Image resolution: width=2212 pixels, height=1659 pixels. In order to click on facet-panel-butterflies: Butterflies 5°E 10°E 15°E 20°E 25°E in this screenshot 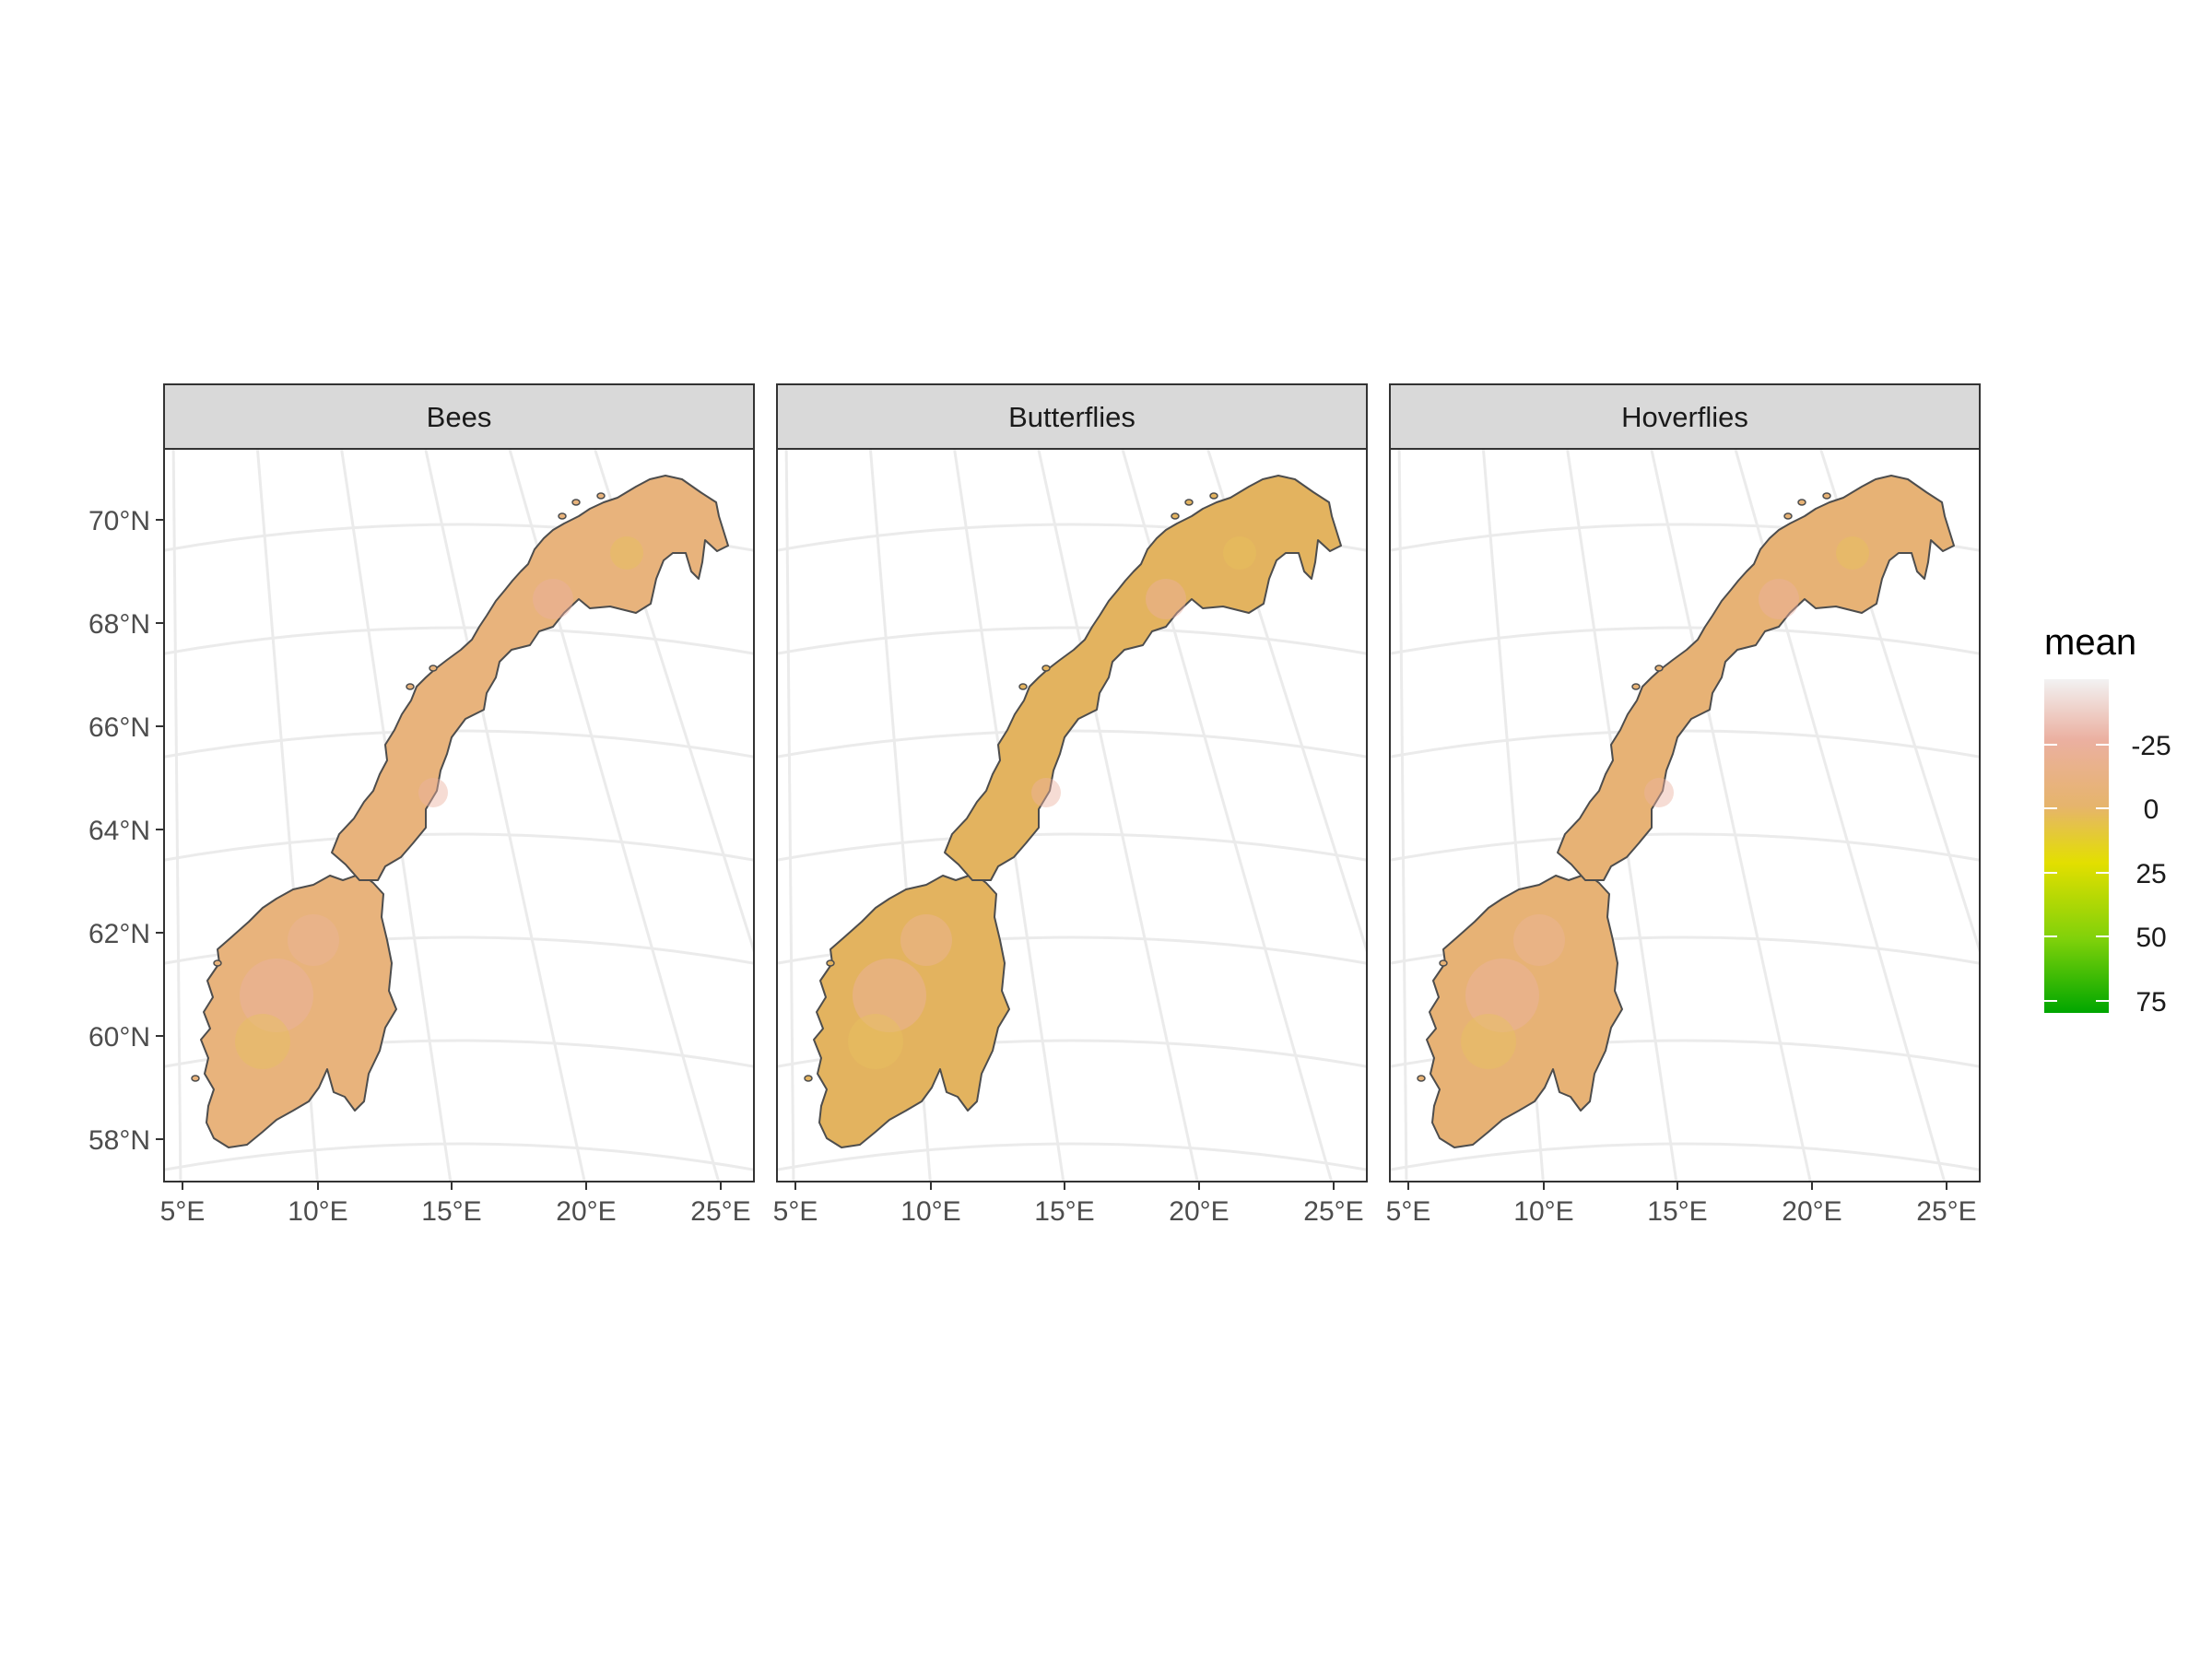, I will do `click(1072, 829)`.